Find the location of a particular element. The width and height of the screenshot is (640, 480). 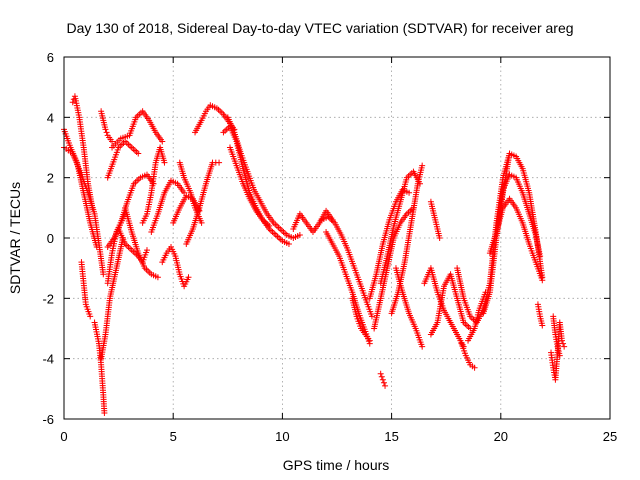

series-track-n is located at coordinates (153, 185).